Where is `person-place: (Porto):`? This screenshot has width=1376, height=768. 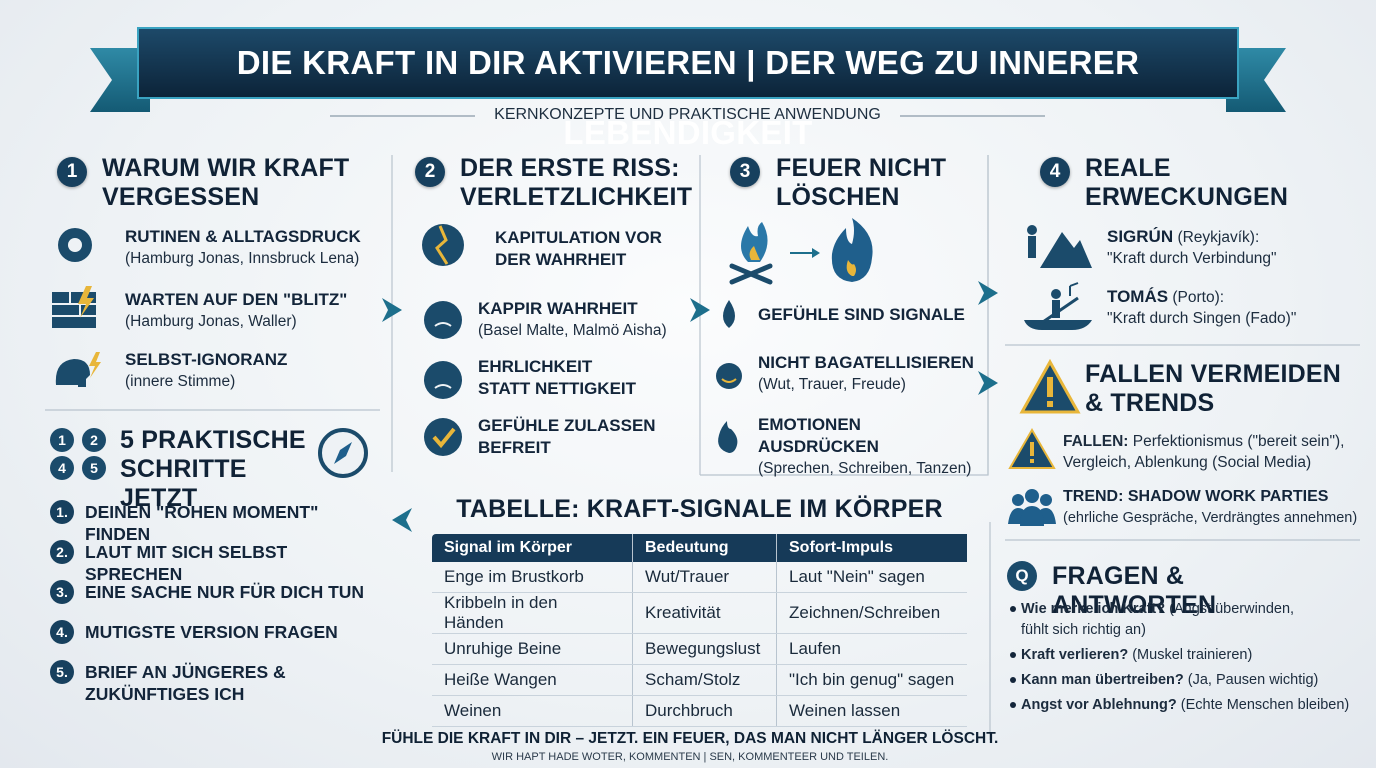 person-place: (Porto): is located at coordinates (1198, 297).